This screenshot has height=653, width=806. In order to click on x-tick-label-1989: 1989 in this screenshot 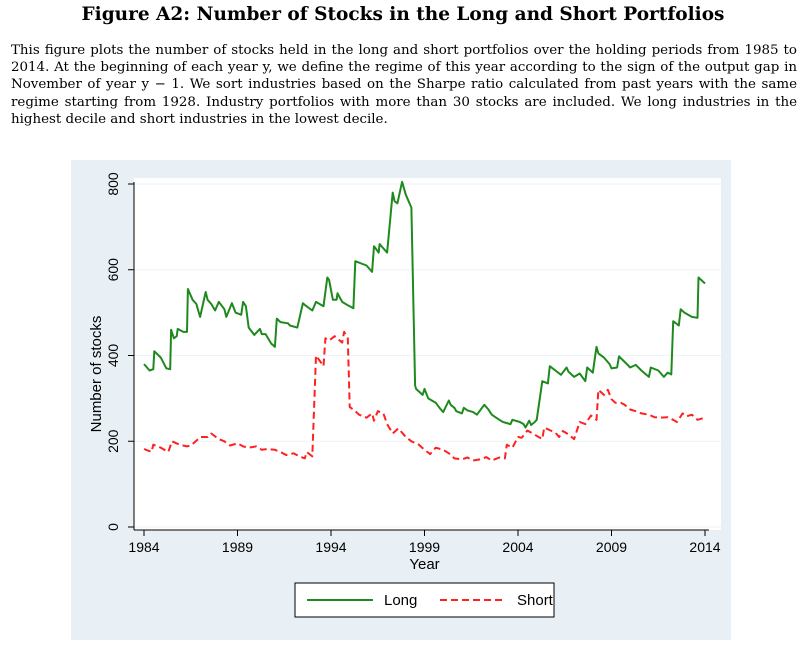, I will do `click(237, 547)`.